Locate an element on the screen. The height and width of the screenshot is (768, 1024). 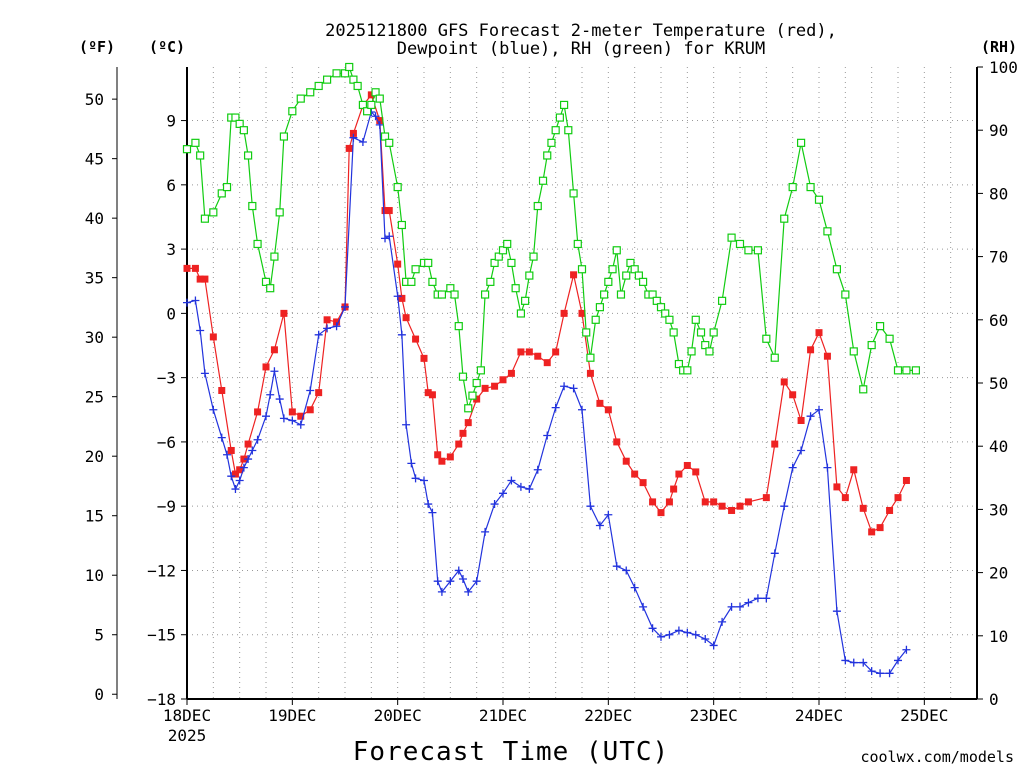
rh-tick-label: 20 is located at coordinates (998, 573).